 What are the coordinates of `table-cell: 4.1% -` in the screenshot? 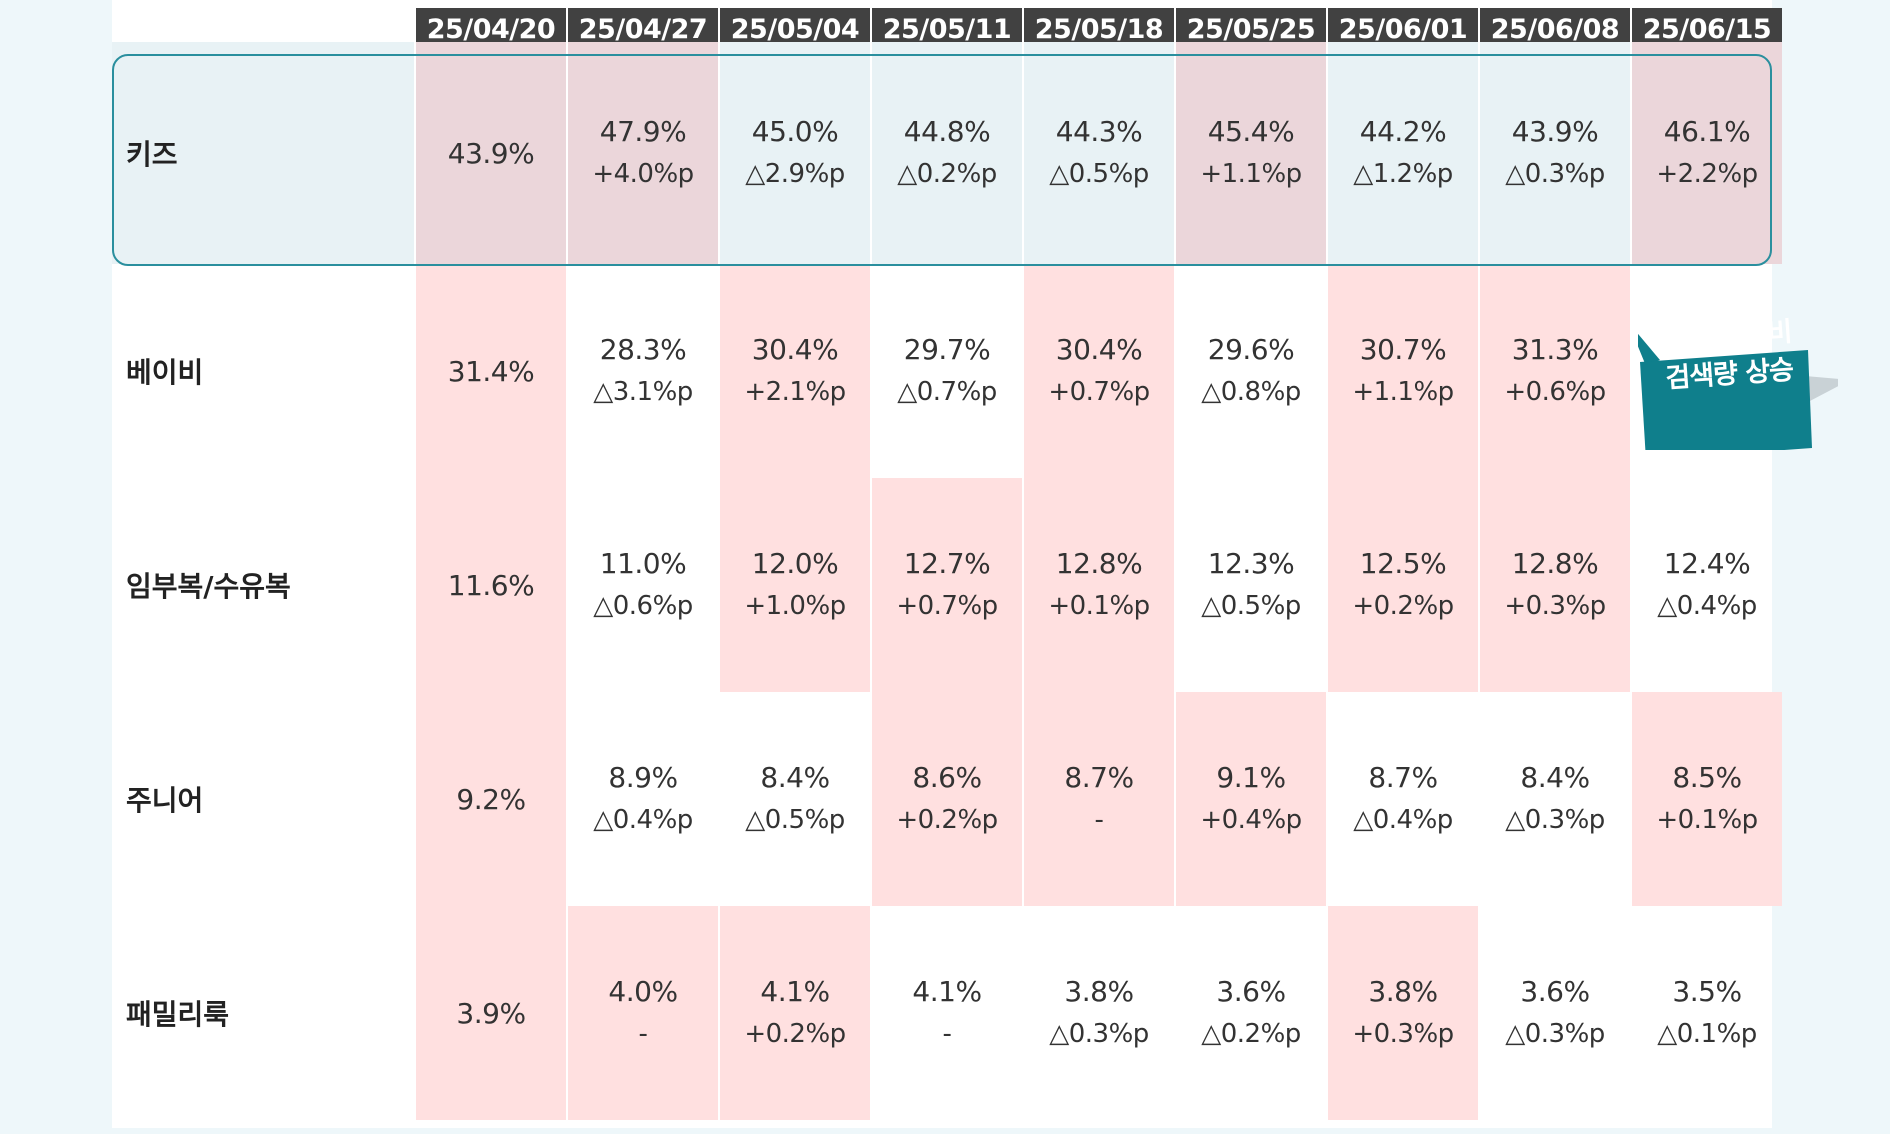 It's located at (947, 1013).